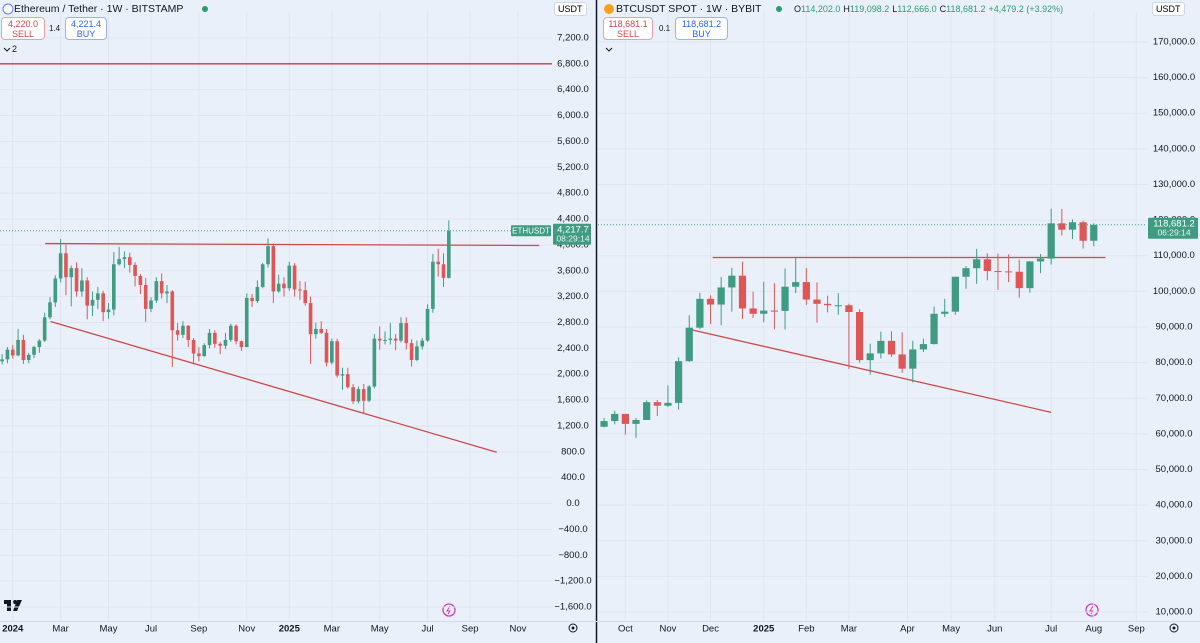 This screenshot has width=1200, height=643. Describe the element at coordinates (573, 89) in the screenshot. I see `y-tick-label: 6,400.0` at that location.